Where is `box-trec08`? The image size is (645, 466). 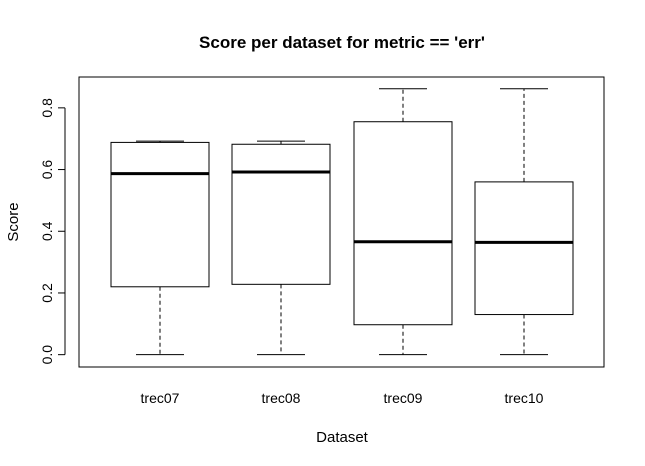 box-trec08 is located at coordinates (281, 248).